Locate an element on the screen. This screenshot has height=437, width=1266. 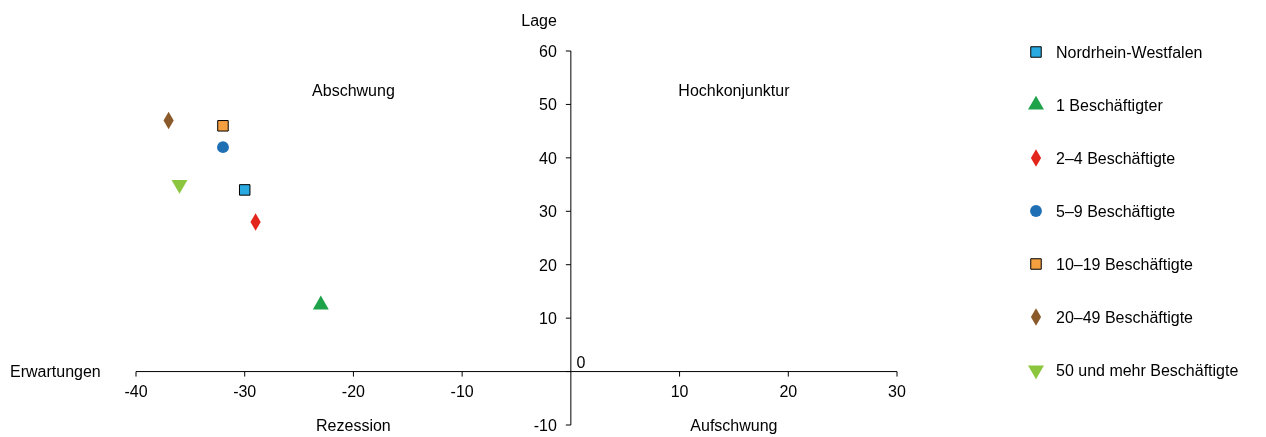
y-axis-title: Lage is located at coordinates (539, 20).